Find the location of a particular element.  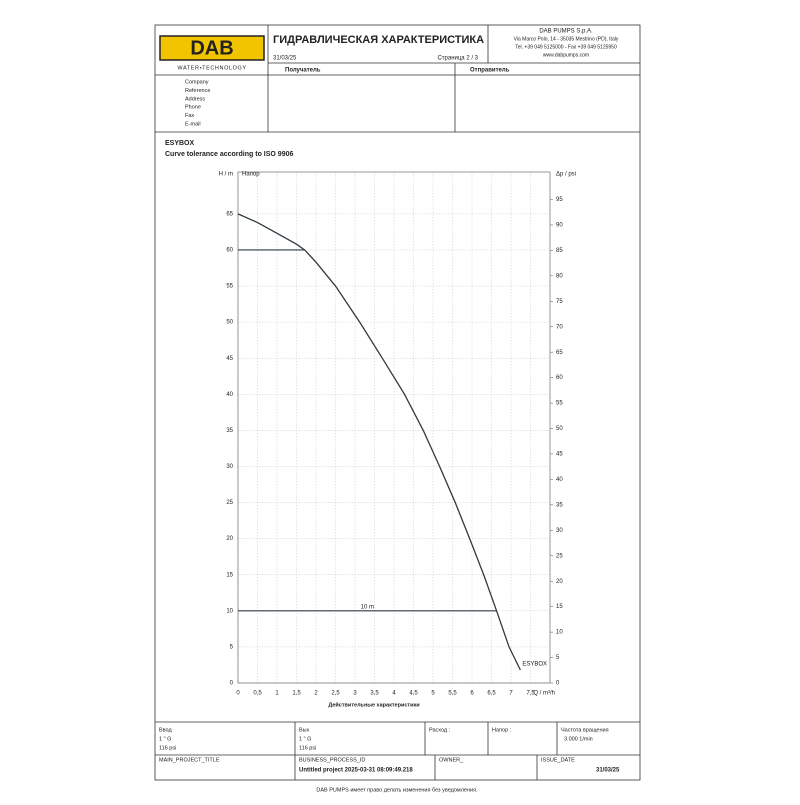

doc-title: ГИДРАВЛИЧЕСКАЯ ХАРАКТЕРИСТИКА is located at coordinates (378, 40).